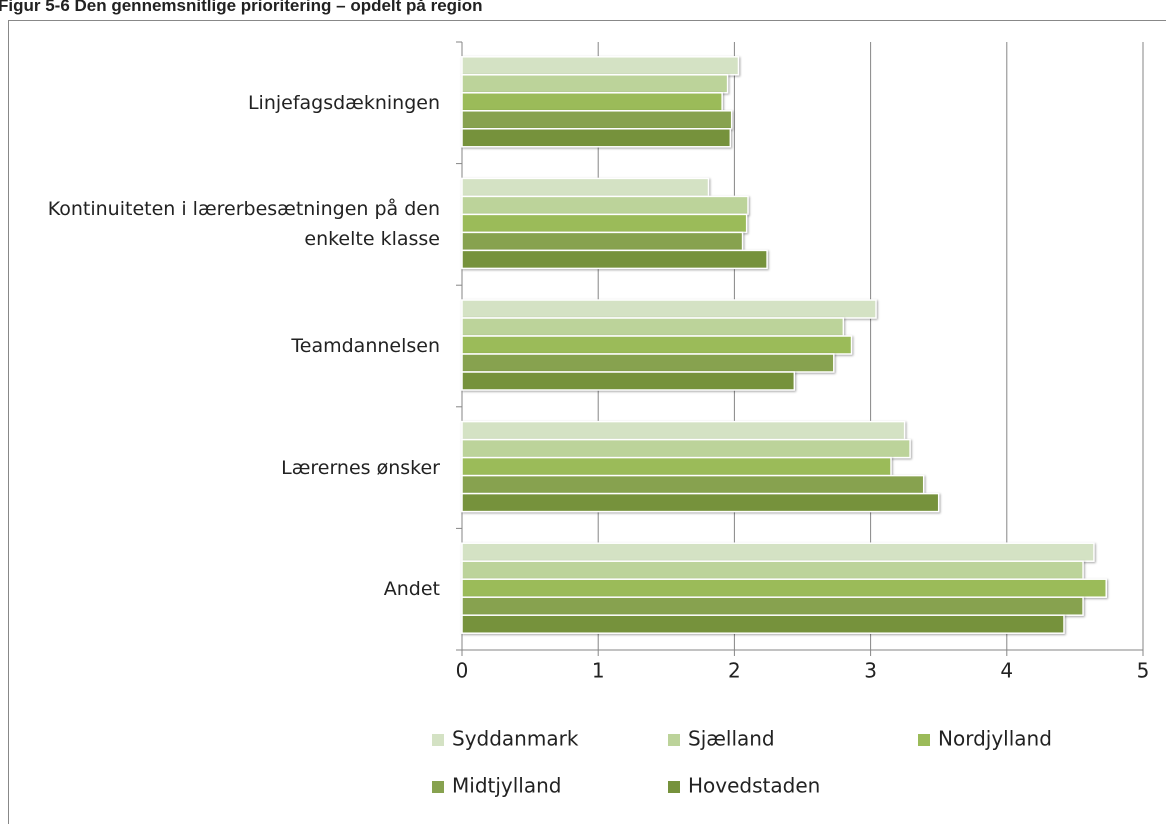 The width and height of the screenshot is (1166, 824). Describe the element at coordinates (1143, 671) in the screenshot. I see `x-tick-label: 5` at that location.